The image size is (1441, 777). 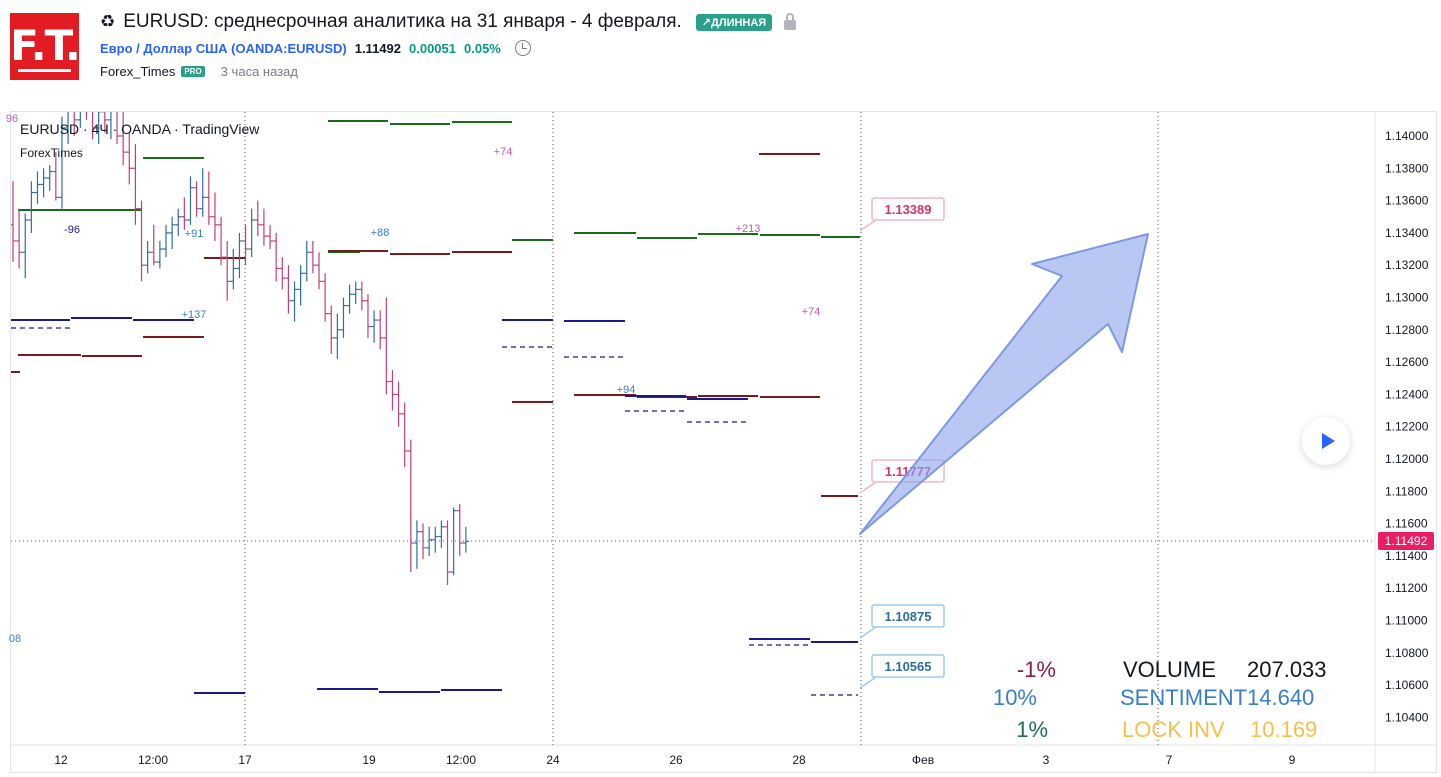 What do you see at coordinates (1283, 729) in the screenshot?
I see `stat-value-lock-inv: 10.169` at bounding box center [1283, 729].